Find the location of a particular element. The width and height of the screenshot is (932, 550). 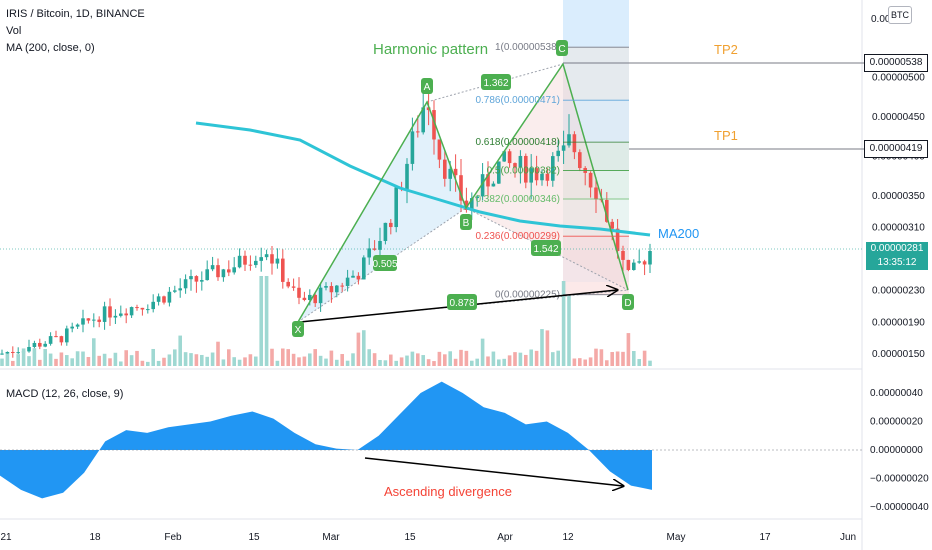

price-axis-label: 0.00000350 is located at coordinates (898, 196).